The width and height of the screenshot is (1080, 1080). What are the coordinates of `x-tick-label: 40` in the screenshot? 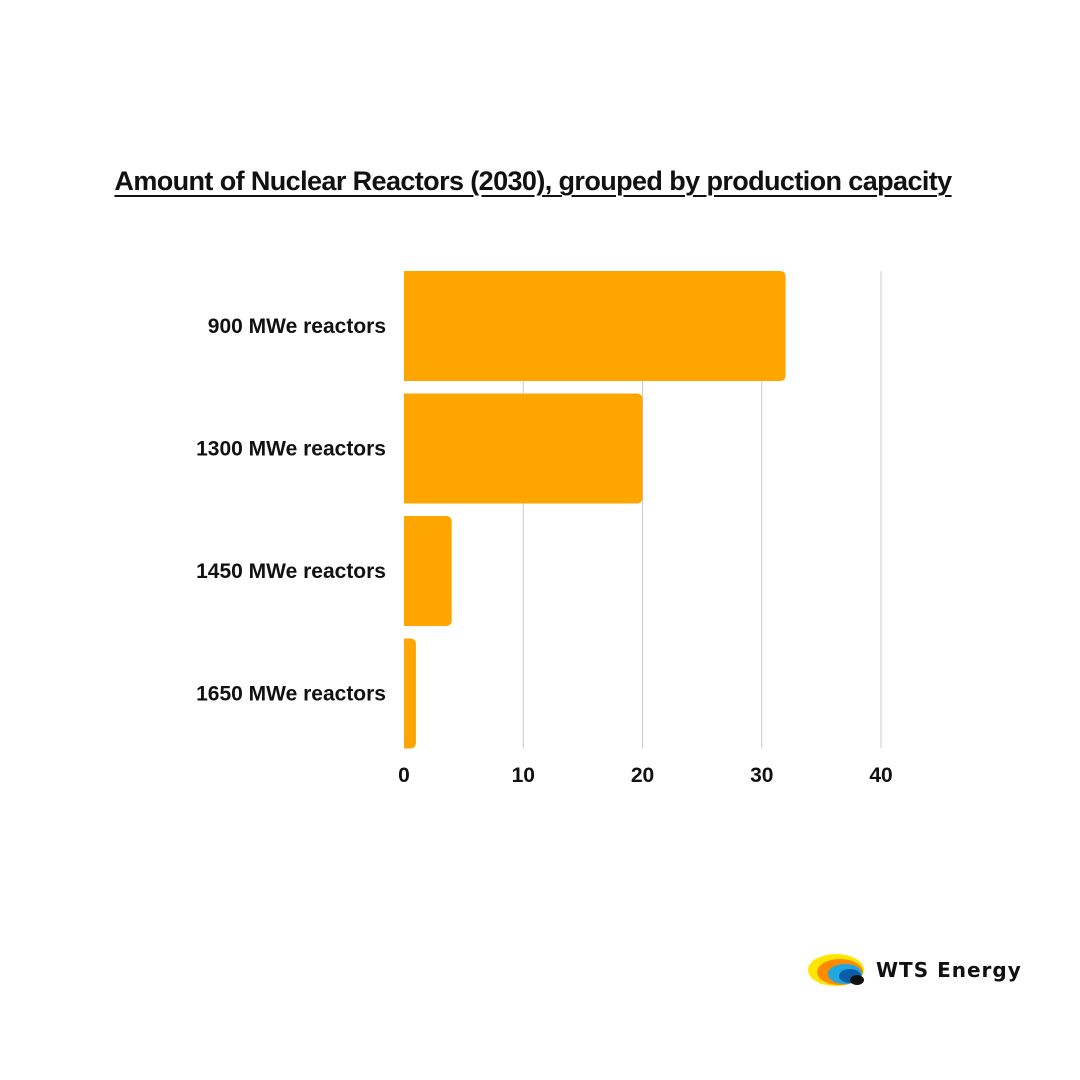 It's located at (880, 775).